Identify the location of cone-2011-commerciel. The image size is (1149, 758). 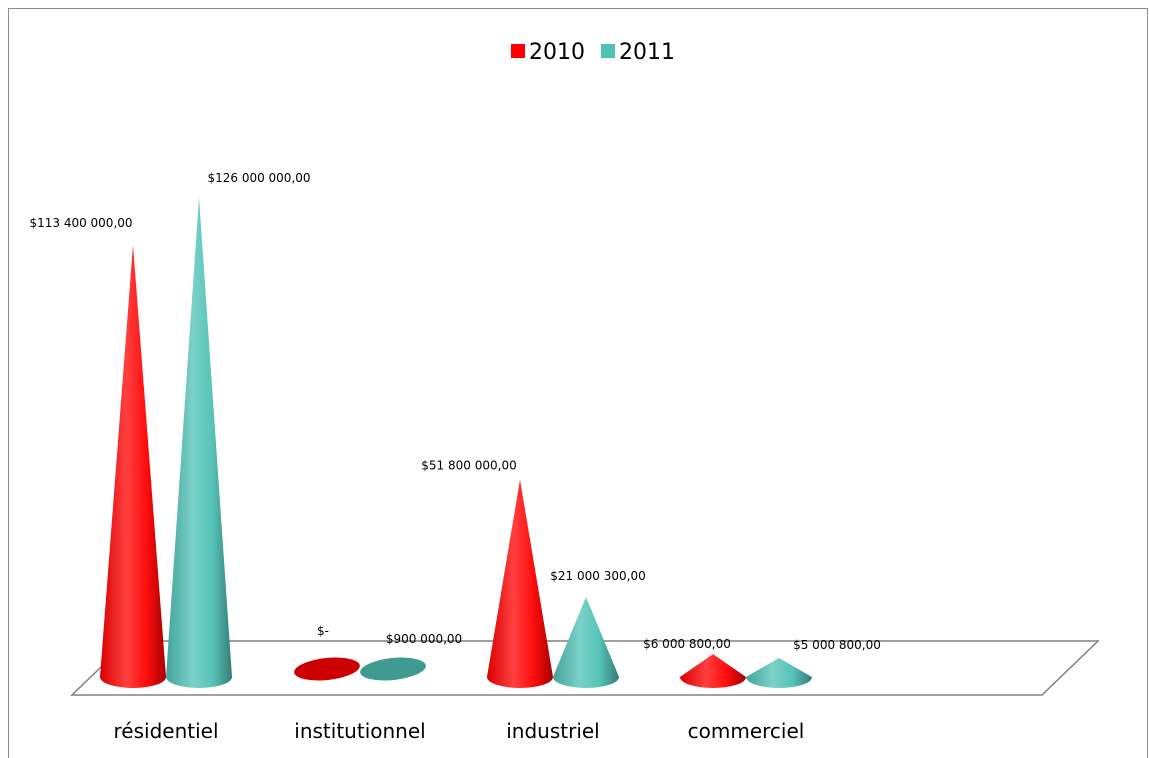
(779, 672).